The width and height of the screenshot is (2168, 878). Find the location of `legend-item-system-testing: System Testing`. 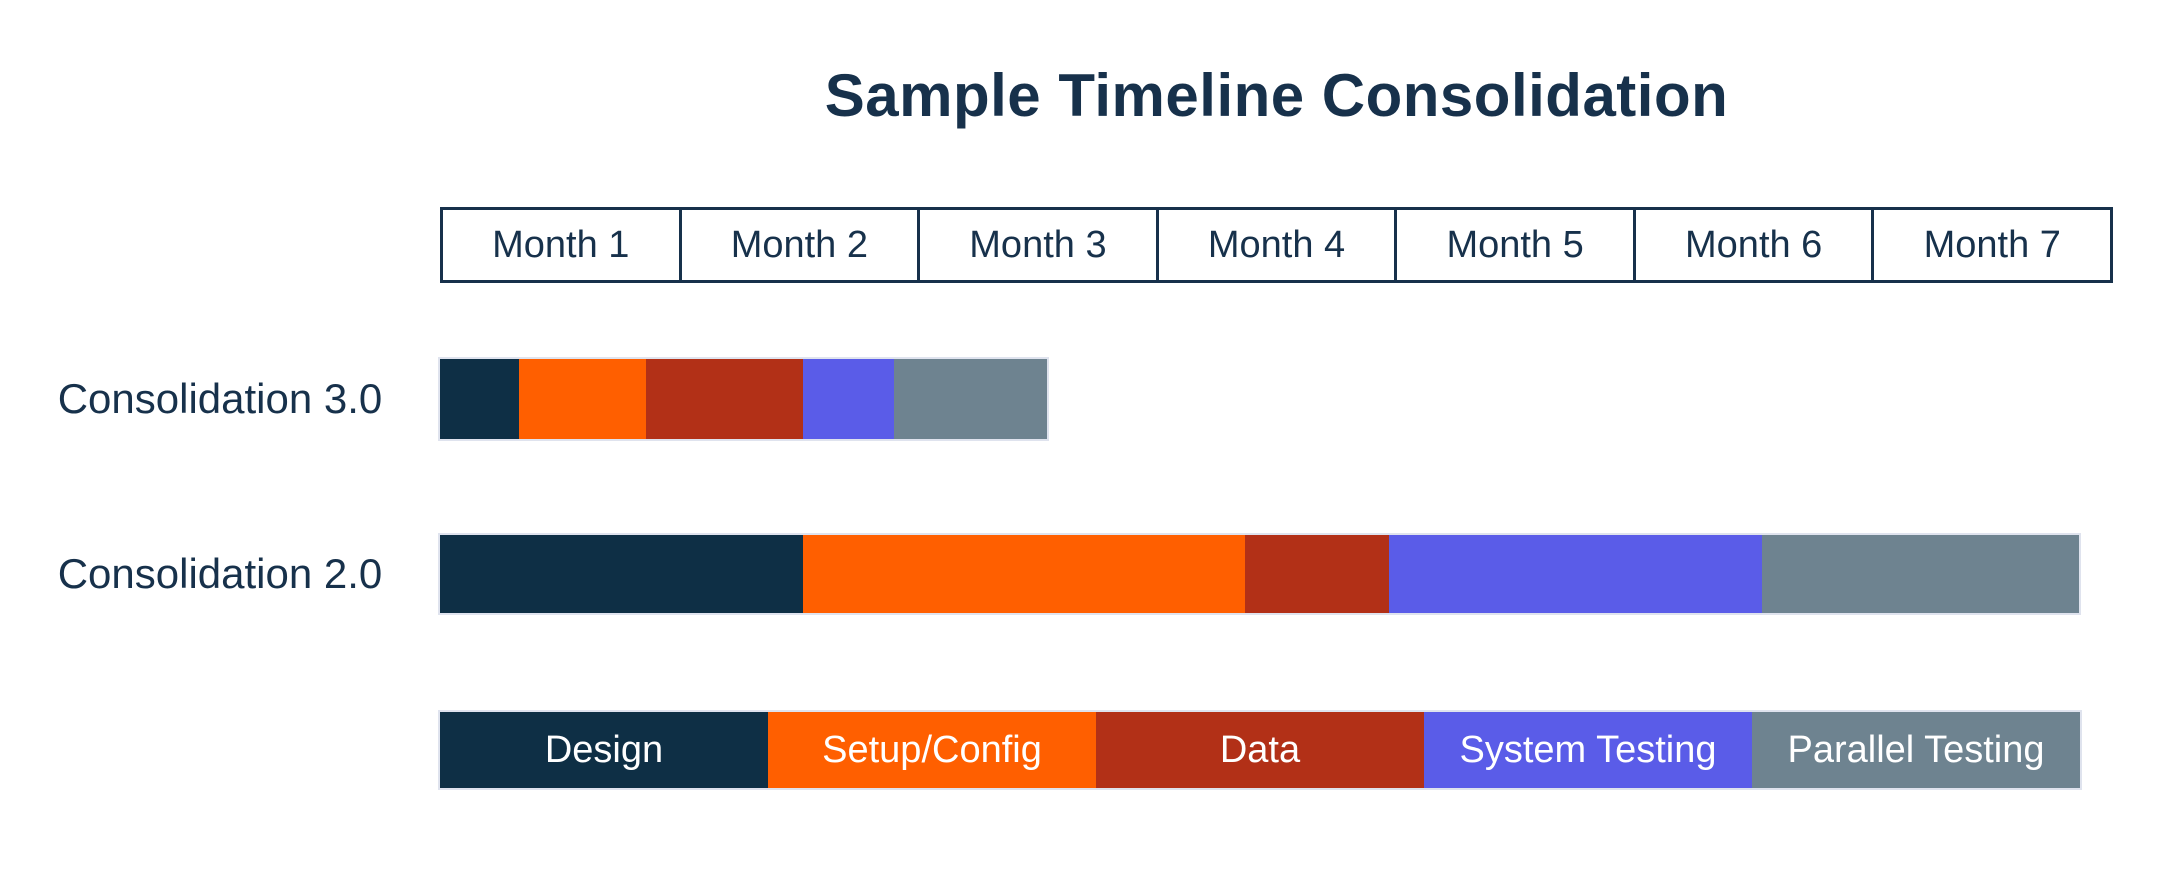

legend-item-system-testing: System Testing is located at coordinates (1588, 750).